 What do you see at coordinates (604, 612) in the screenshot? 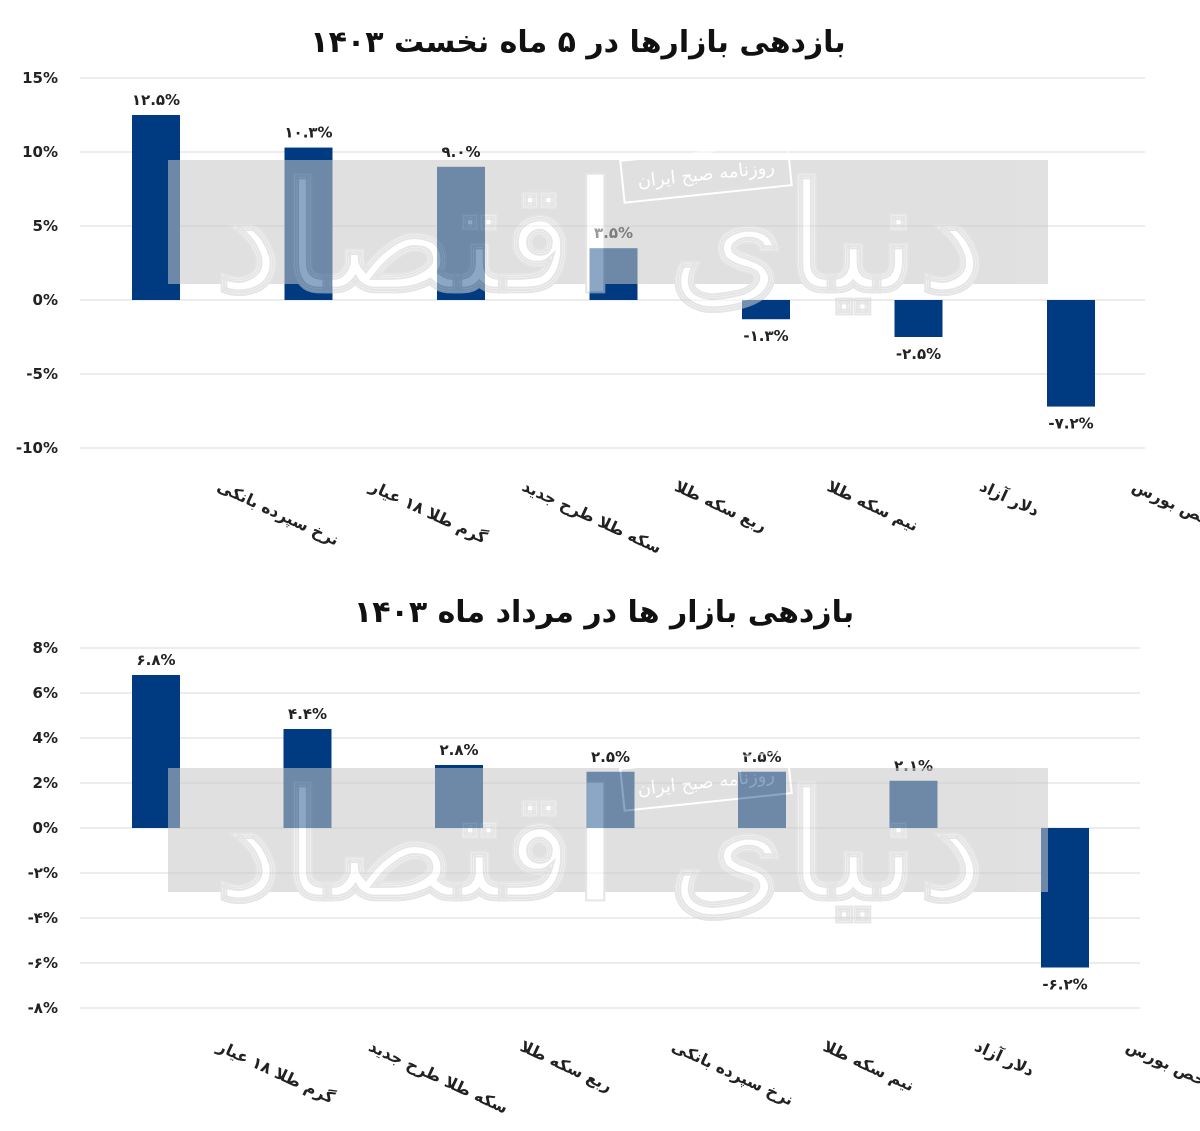
I see `chart-title: بازدهی بازار ها در مرداد ماه ۱۴۰۳` at bounding box center [604, 612].